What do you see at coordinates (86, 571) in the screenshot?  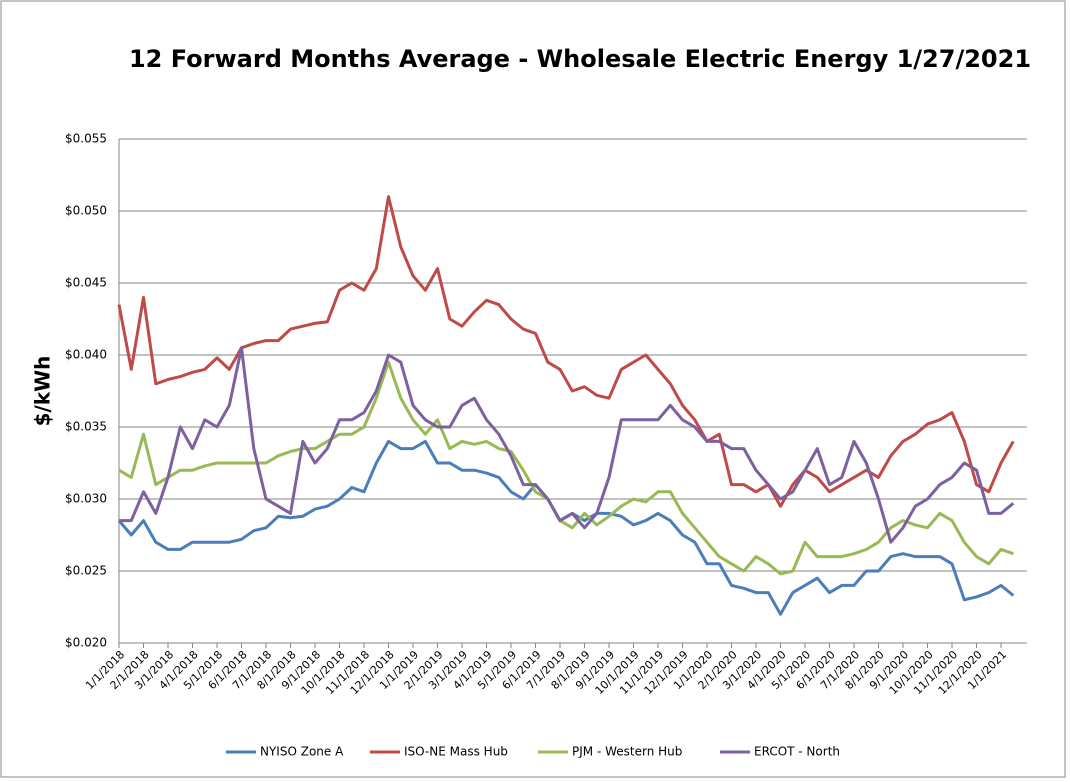 I see `y-tick-label: $0.025` at bounding box center [86, 571].